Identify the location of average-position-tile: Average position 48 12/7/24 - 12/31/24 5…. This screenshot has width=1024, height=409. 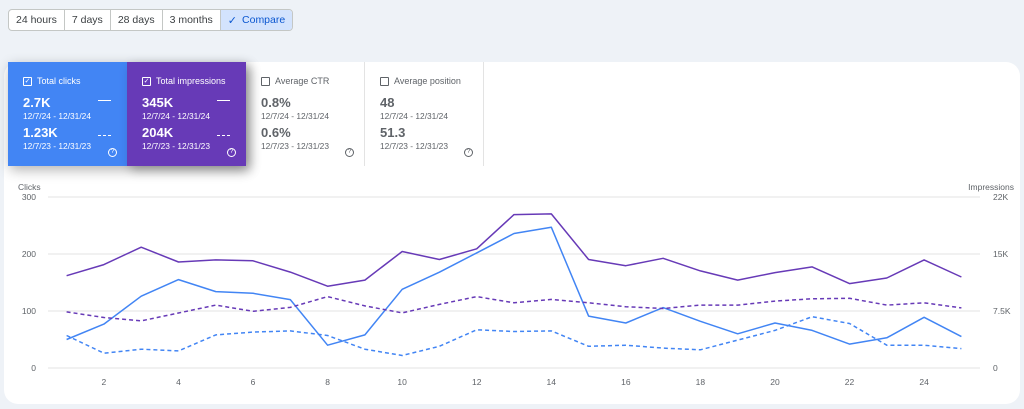
(424, 114).